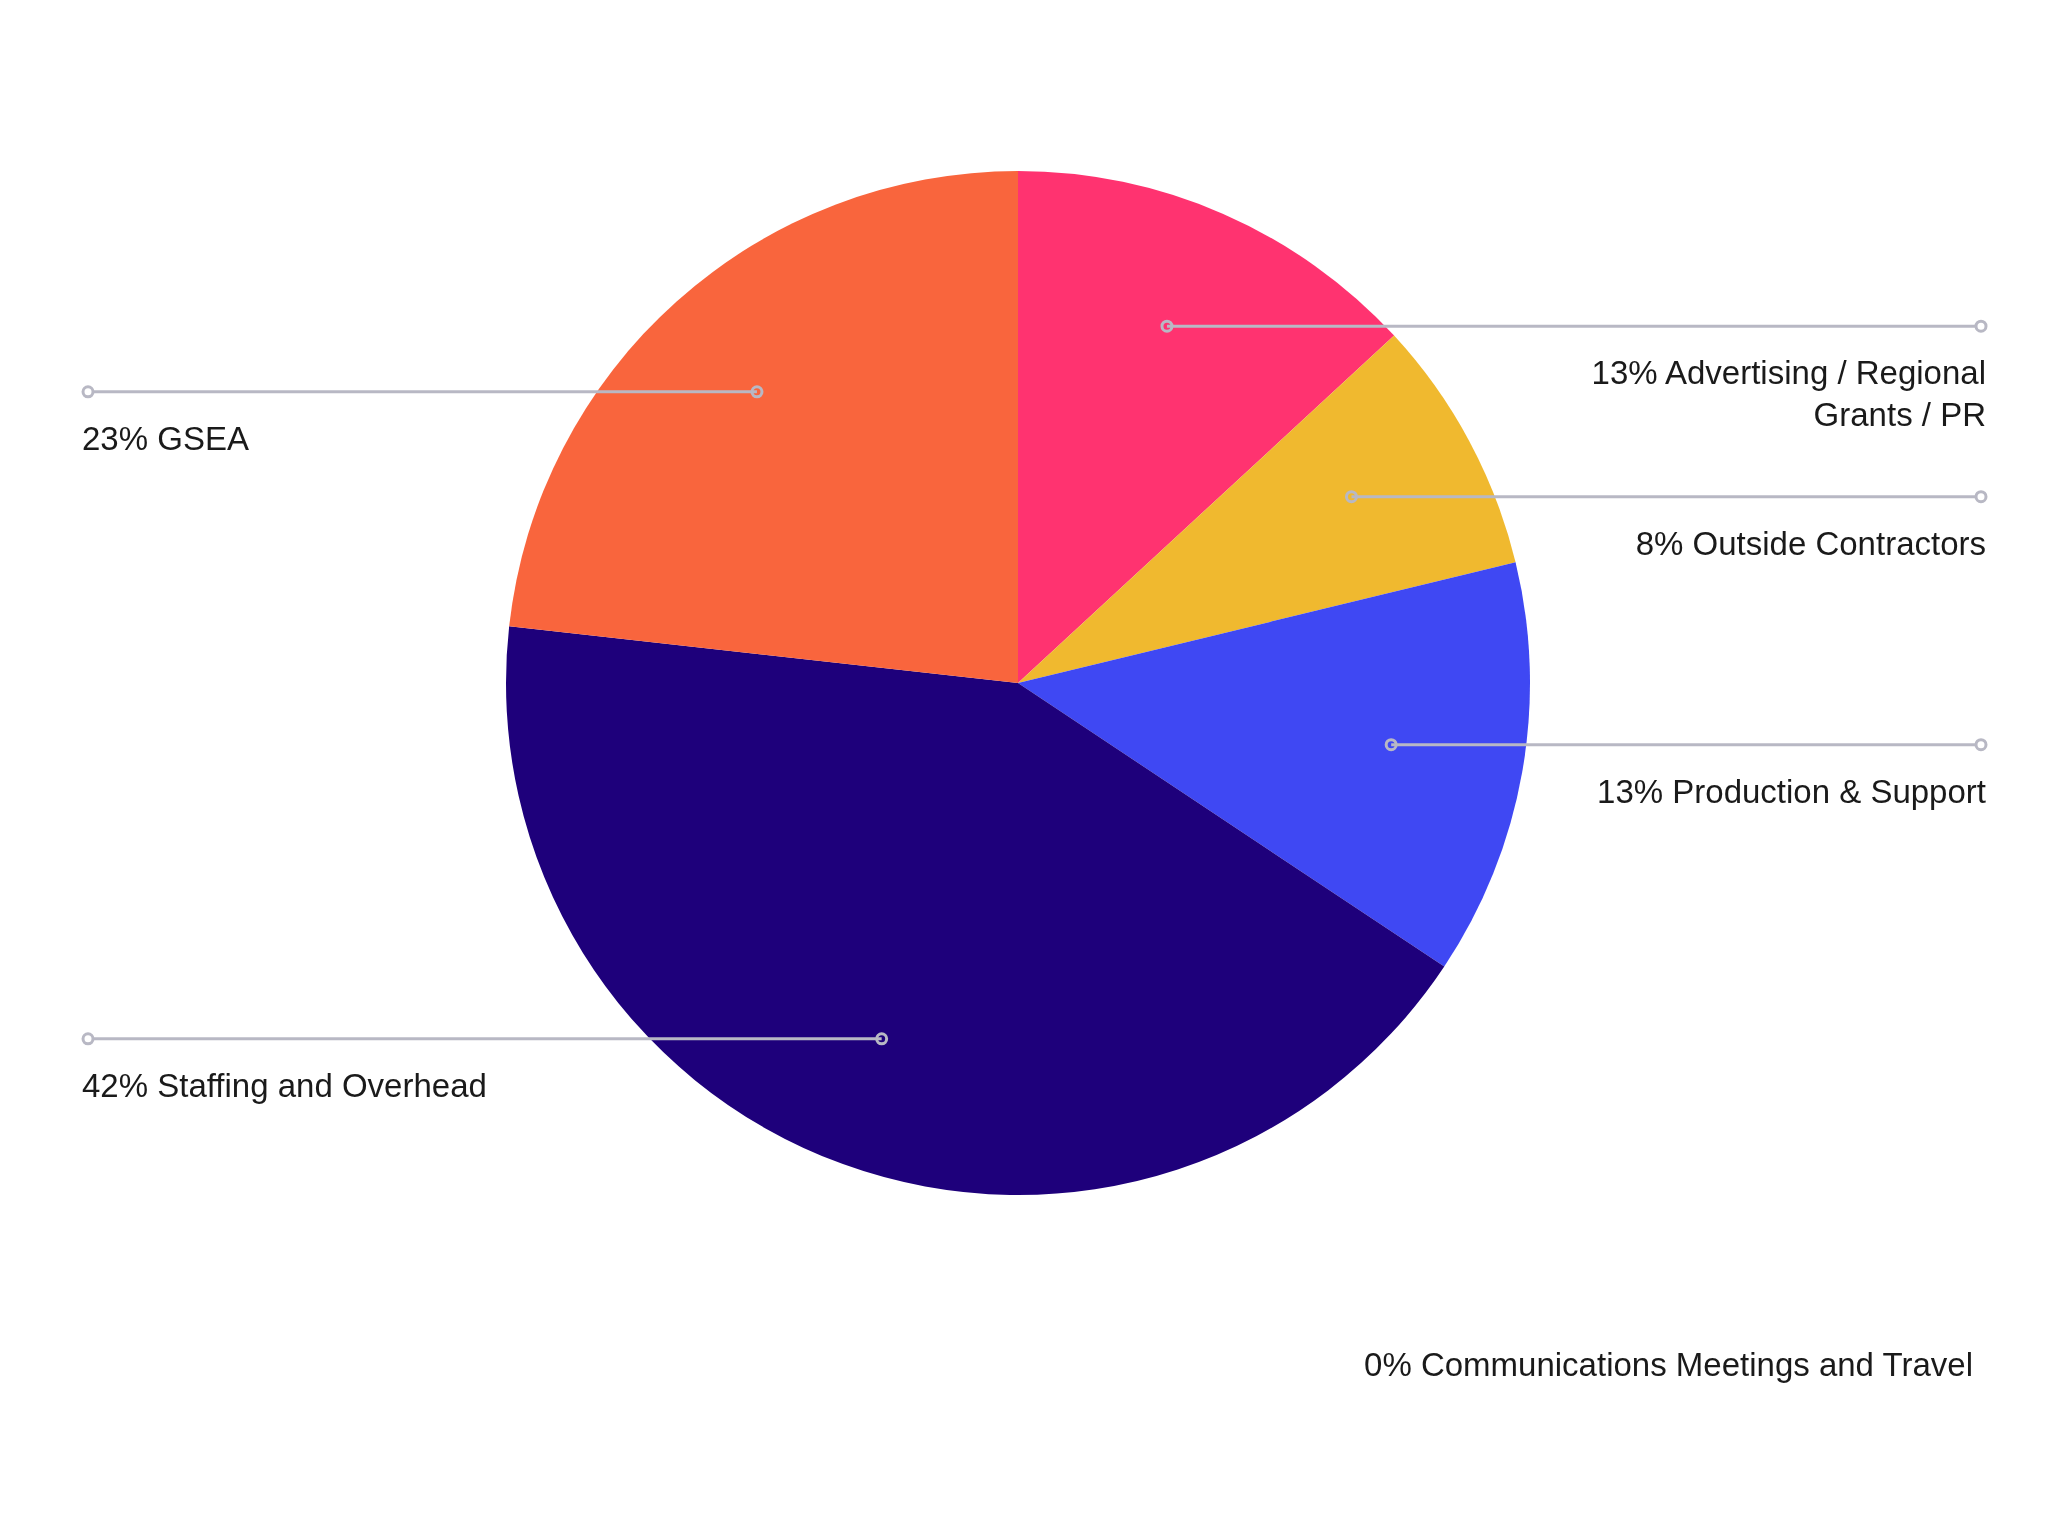  Describe the element at coordinates (1788, 394) in the screenshot. I see `slice-label: 13% Advertising / Regional Grants / PR` at that location.